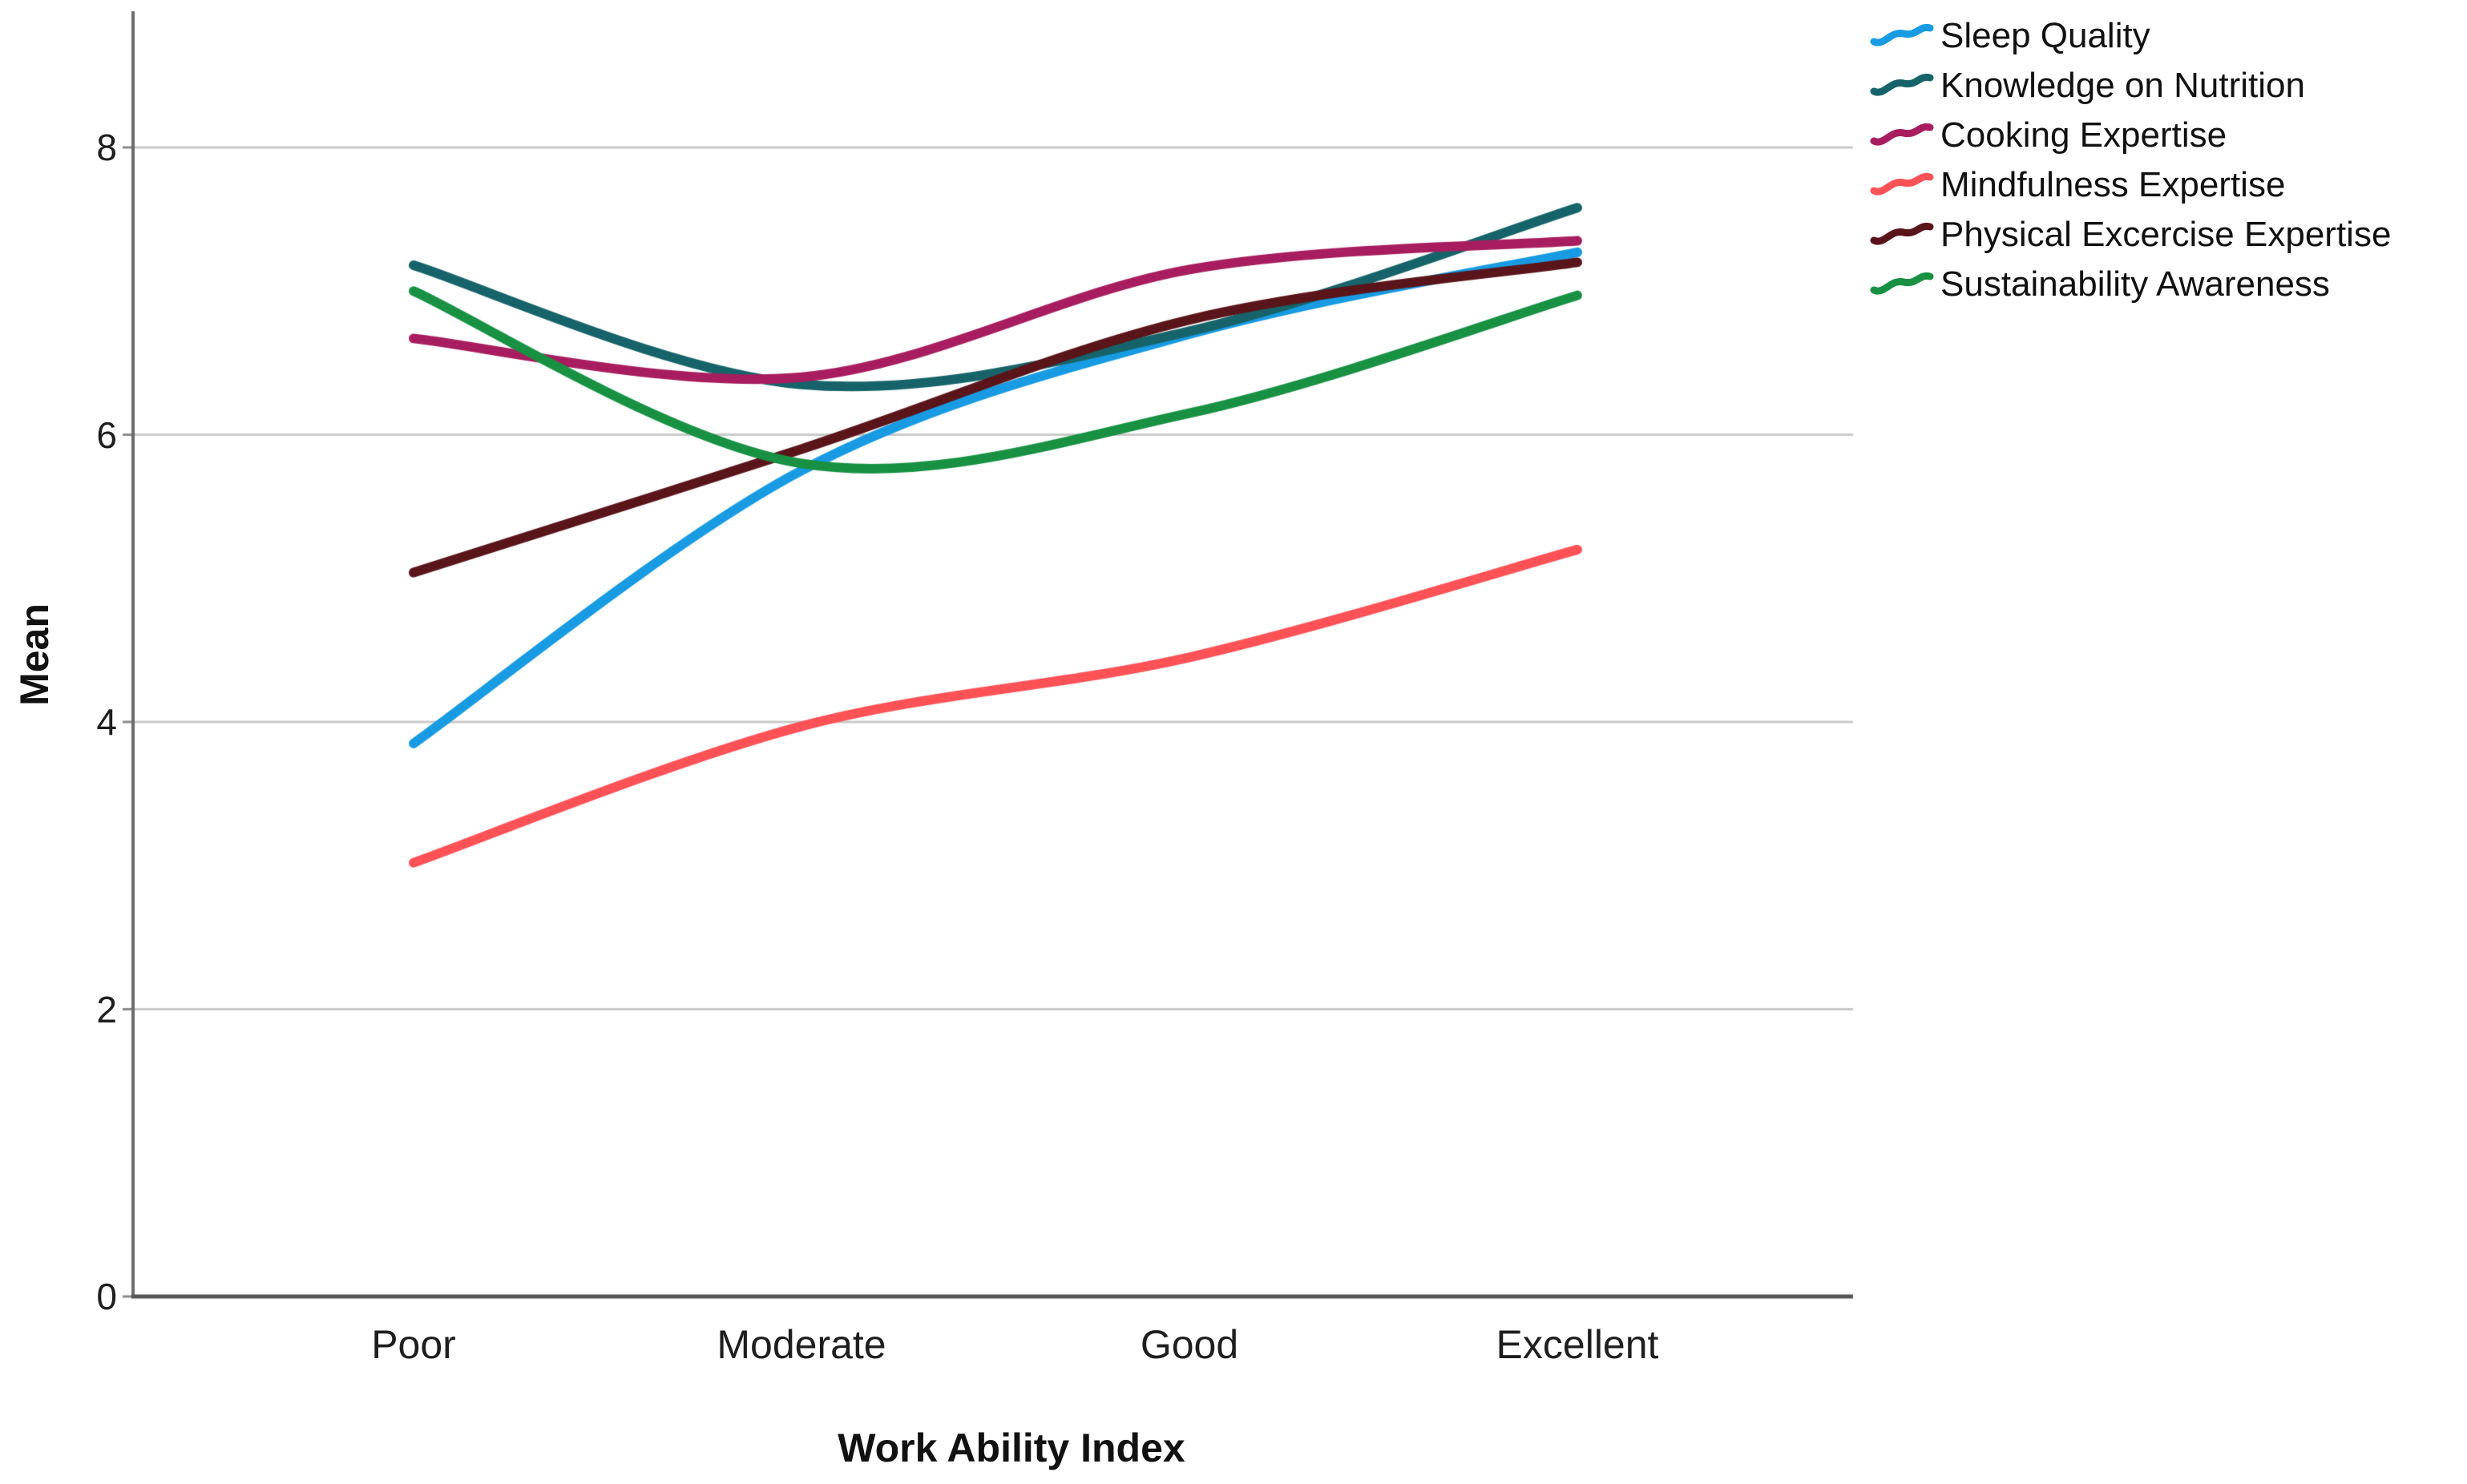 This screenshot has width=2467, height=1484. I want to click on legend-item: Sustainability Awareness, so click(2130, 285).